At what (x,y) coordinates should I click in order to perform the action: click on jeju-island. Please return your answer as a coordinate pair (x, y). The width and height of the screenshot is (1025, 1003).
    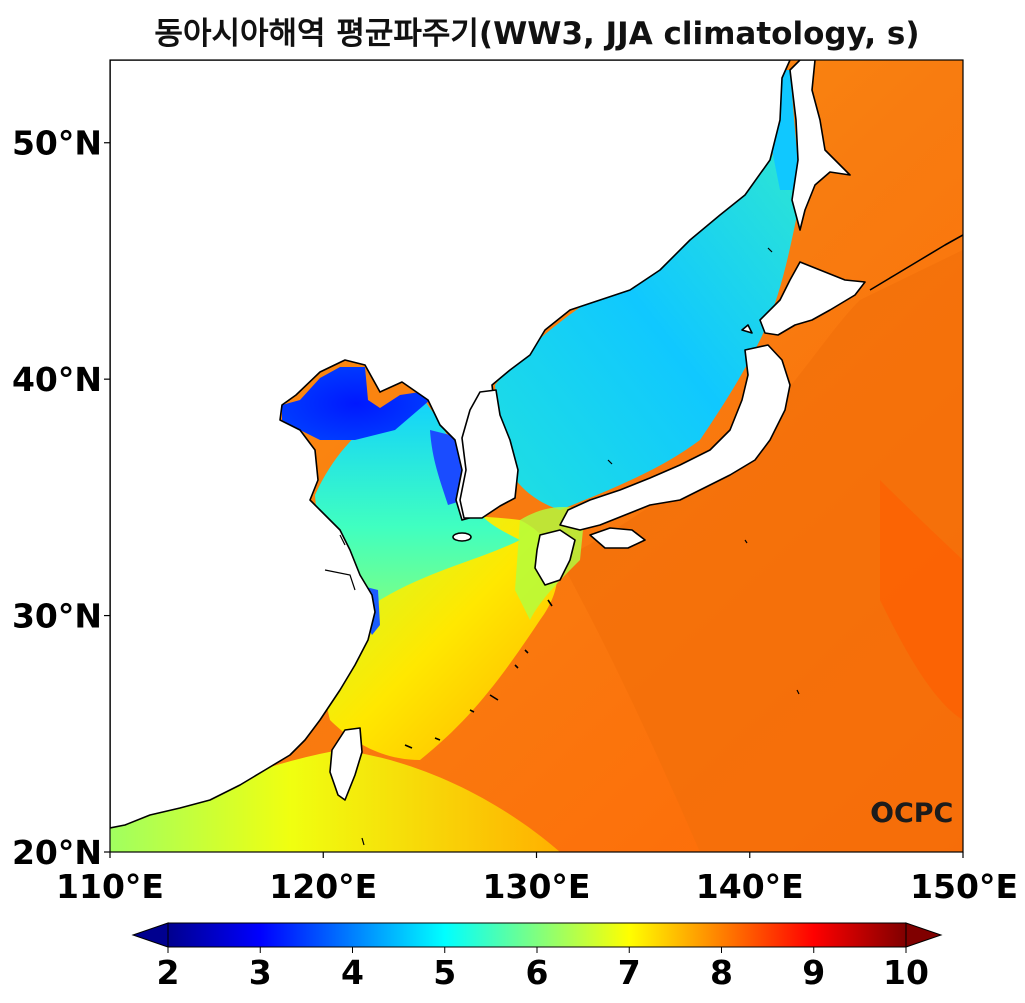
    Looking at the image, I should click on (462, 537).